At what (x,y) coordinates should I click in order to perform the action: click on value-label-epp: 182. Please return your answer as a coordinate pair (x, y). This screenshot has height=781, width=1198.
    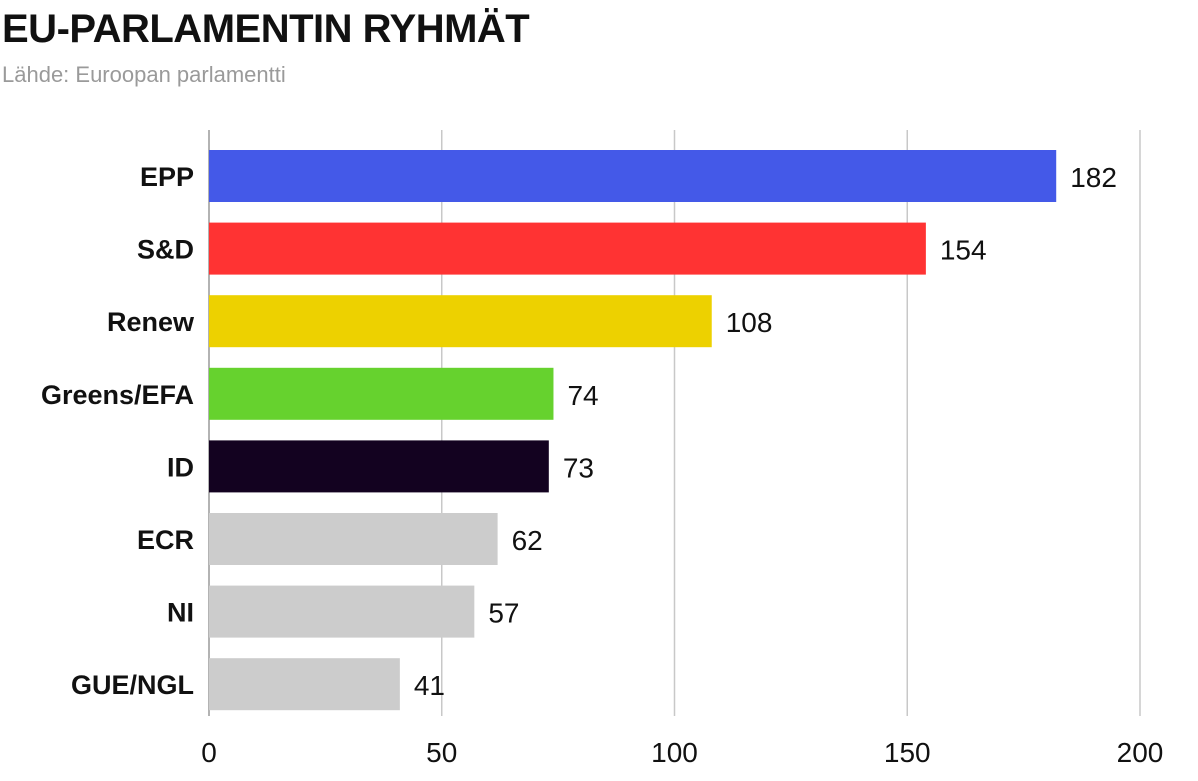
    Looking at the image, I should click on (1093, 177).